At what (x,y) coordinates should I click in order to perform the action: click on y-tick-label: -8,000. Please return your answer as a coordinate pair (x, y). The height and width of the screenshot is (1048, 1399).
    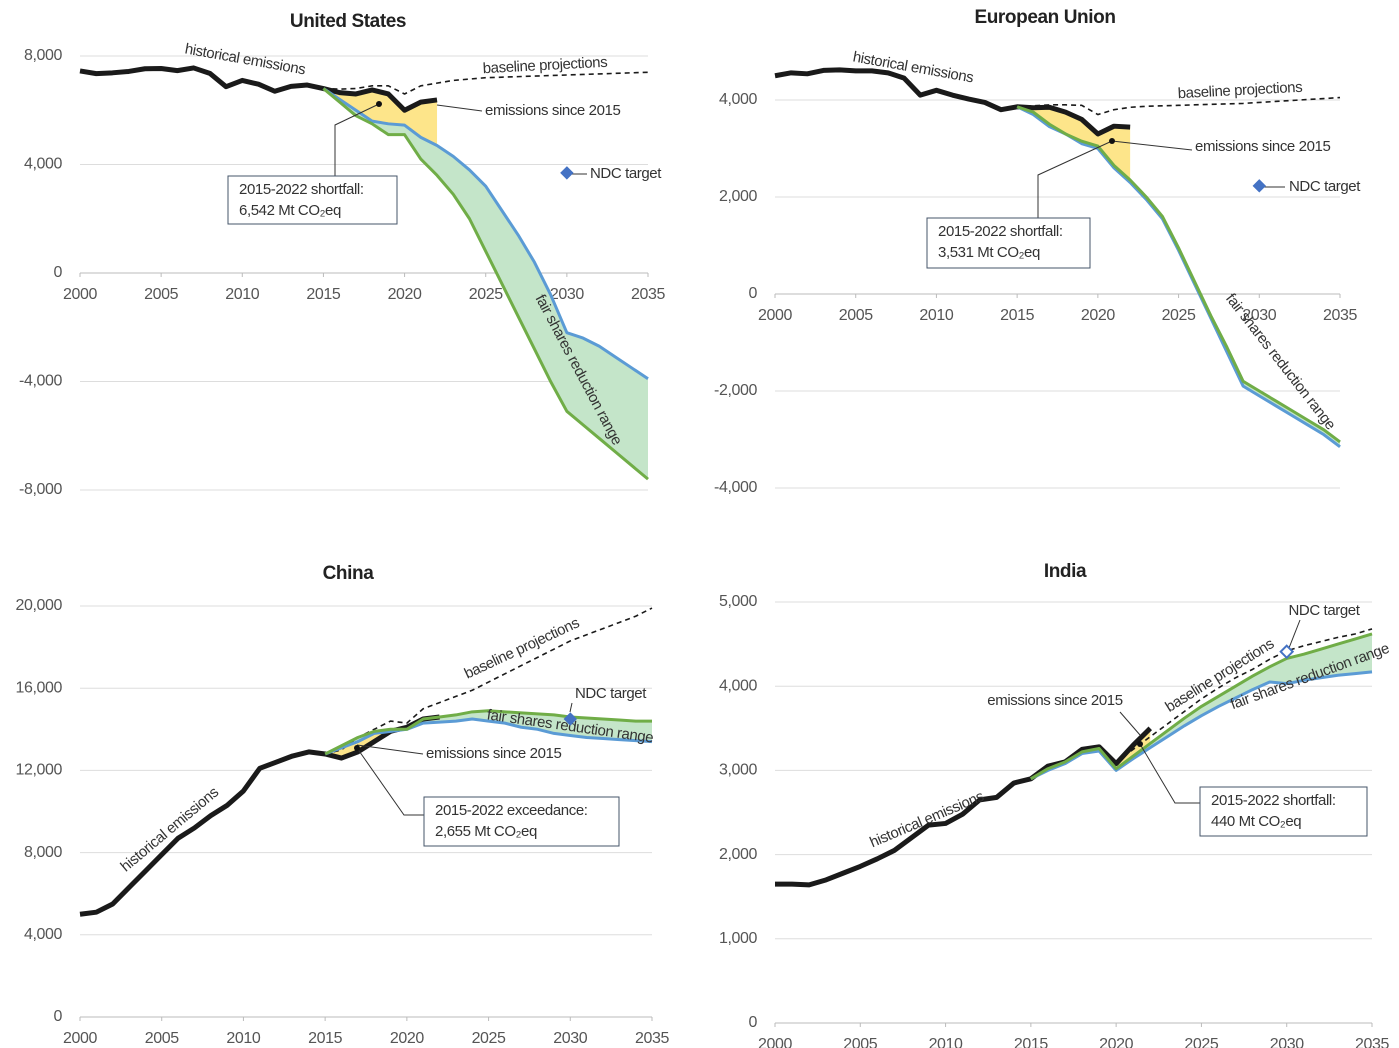
    Looking at the image, I should click on (40, 489).